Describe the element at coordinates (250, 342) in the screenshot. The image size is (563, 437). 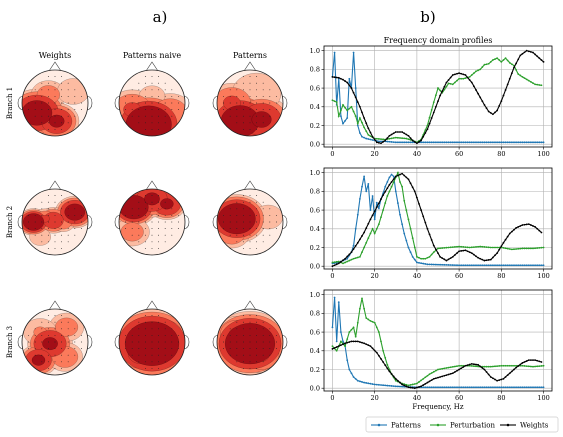
I see `topomap-field` at that location.